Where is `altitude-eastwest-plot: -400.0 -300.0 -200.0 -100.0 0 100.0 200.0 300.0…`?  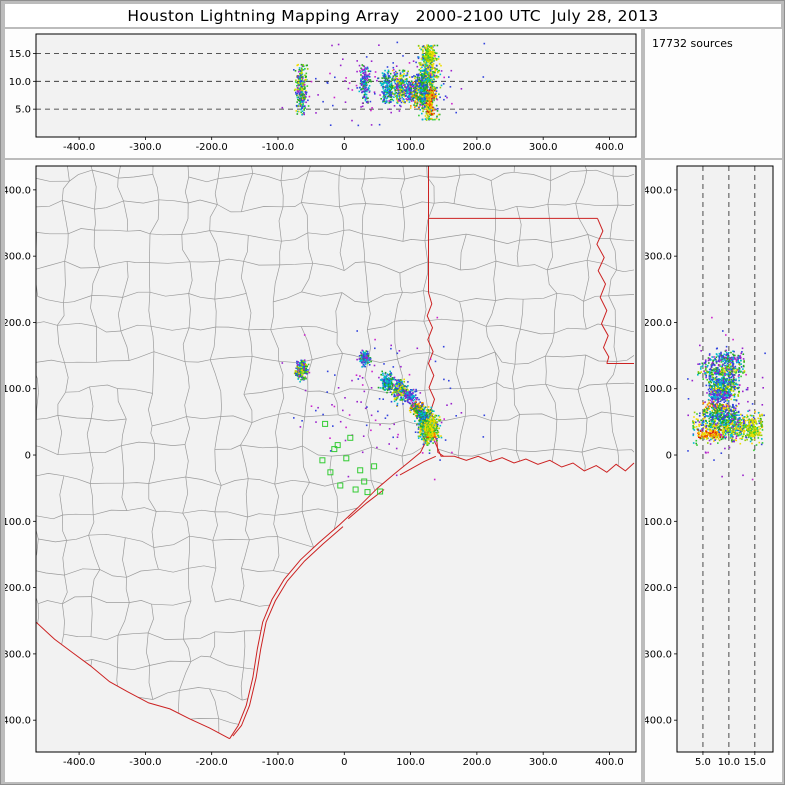
altitude-eastwest-plot: -400.0 -300.0 -200.0 -100.0 0 100.0 200.0 300.0… is located at coordinates (323, 93).